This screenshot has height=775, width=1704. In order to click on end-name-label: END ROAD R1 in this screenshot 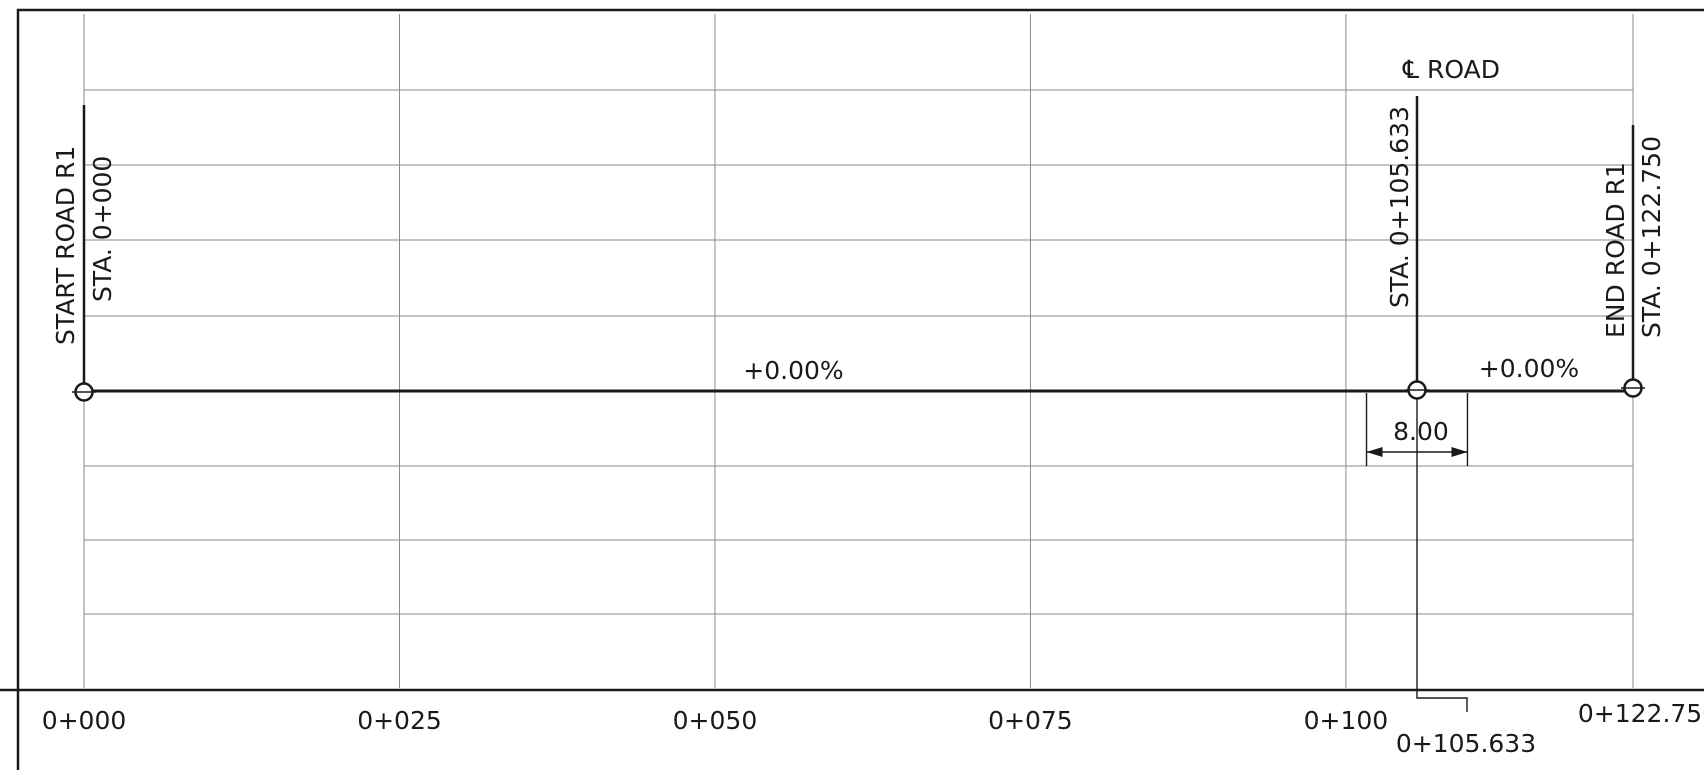, I will do `click(1615, 250)`.